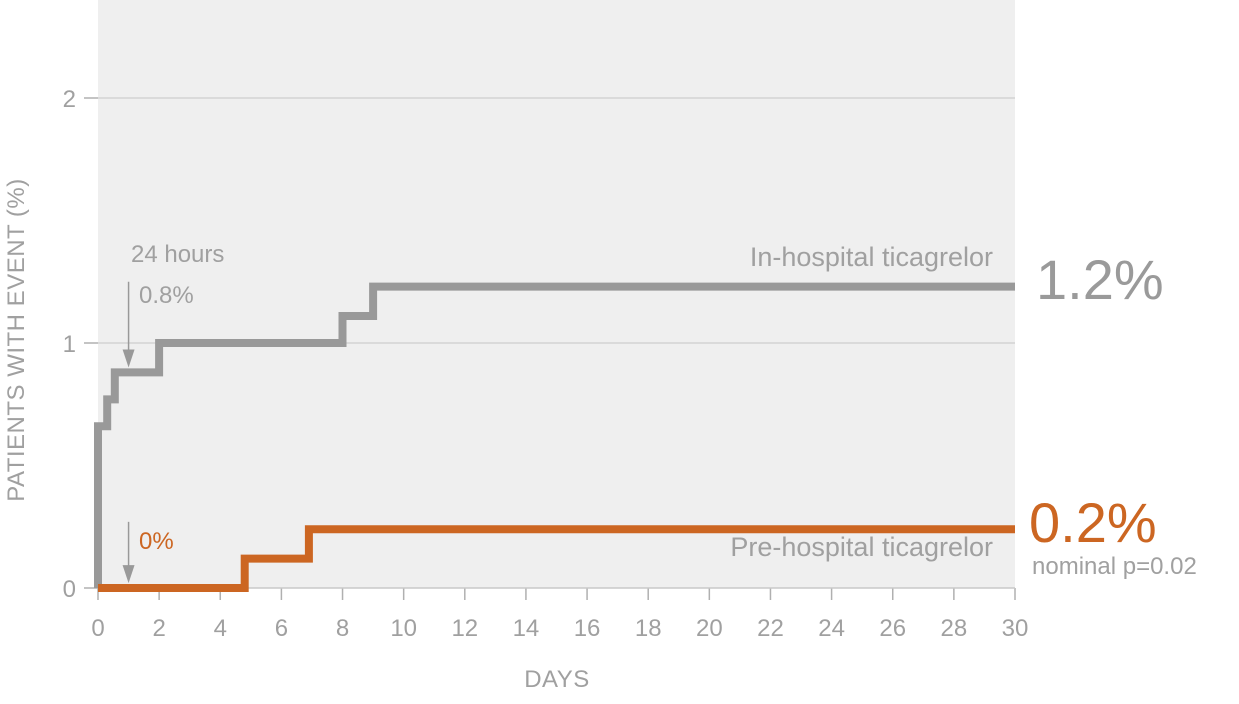 The image size is (1239, 704). I want to click on annotation-in-hospital-24h: 0.8%, so click(166, 295).